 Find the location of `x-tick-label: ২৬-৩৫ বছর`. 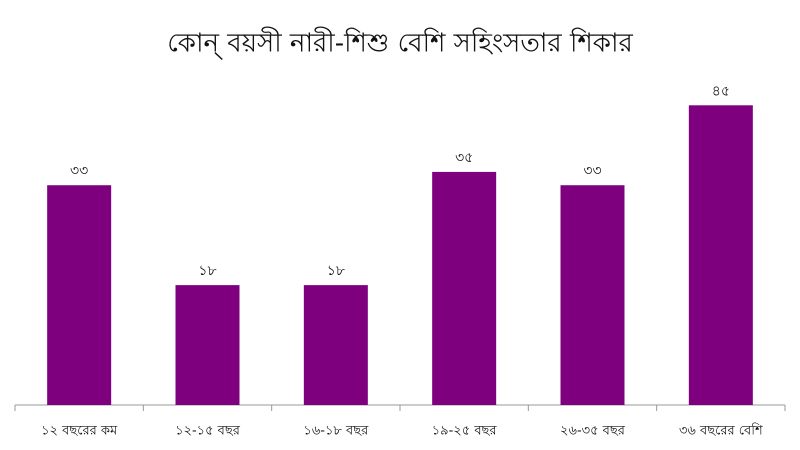

x-tick-label: ২৬-৩৫ বছর is located at coordinates (593, 431).